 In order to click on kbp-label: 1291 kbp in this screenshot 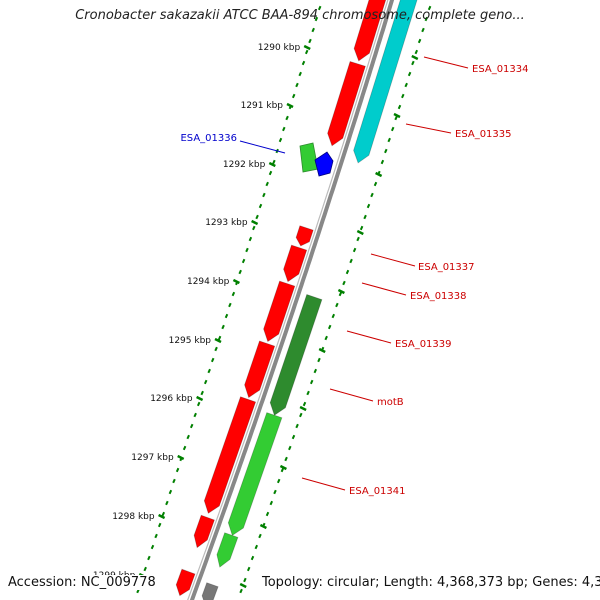, I will do `click(262, 106)`.